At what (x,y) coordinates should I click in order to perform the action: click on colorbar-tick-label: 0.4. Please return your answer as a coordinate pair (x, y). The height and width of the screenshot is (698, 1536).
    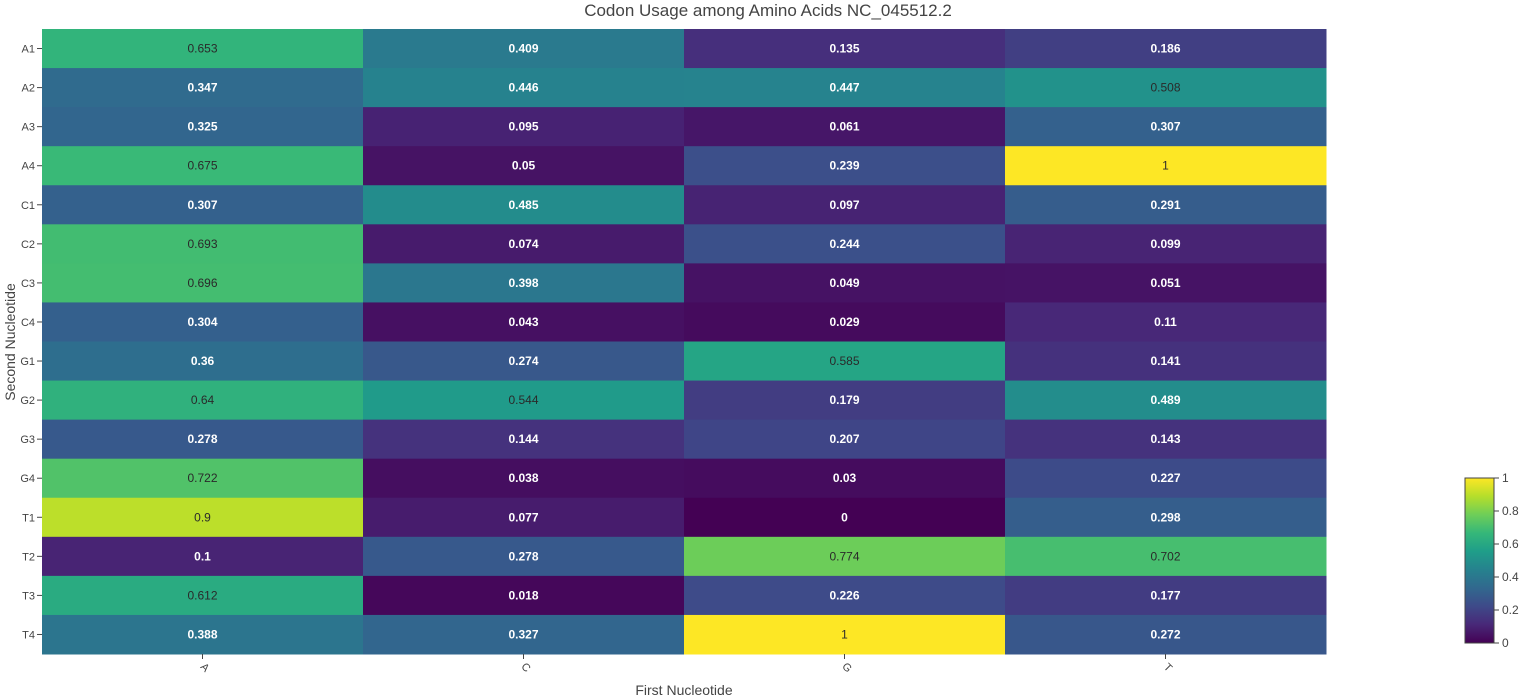
    Looking at the image, I should click on (1510, 577).